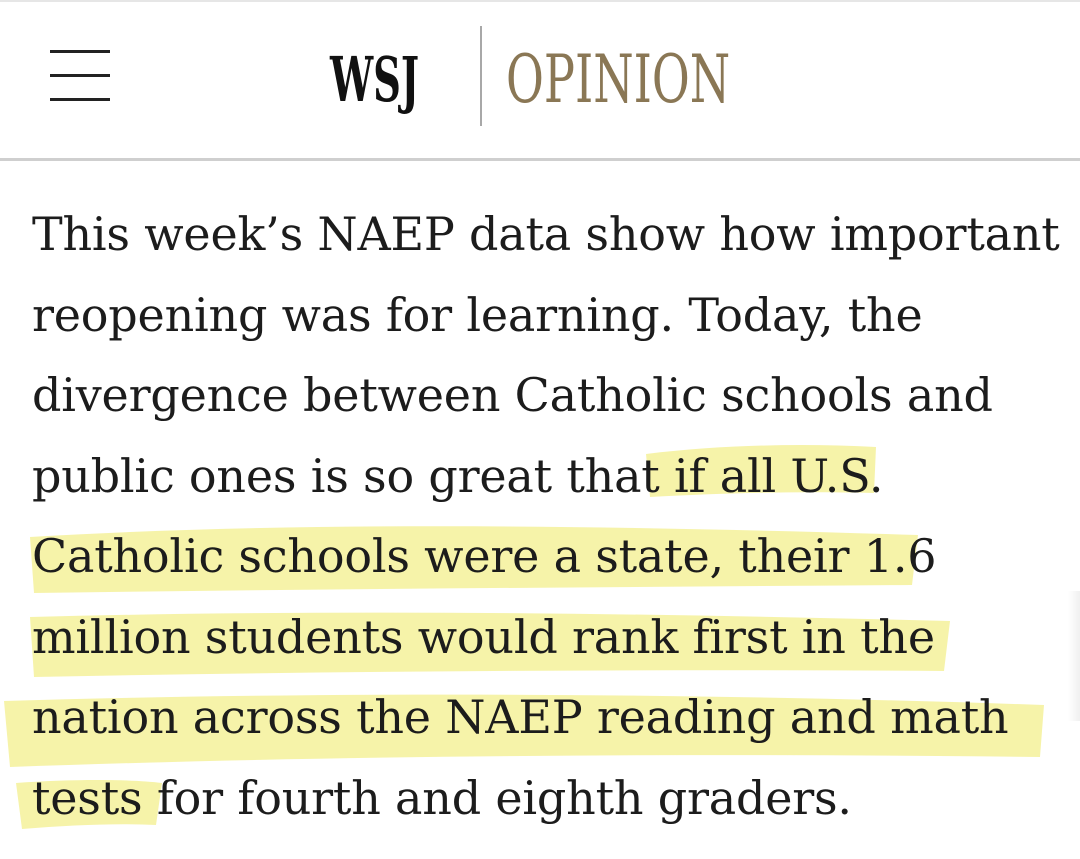 The height and width of the screenshot is (859, 1080). What do you see at coordinates (1074, 656) in the screenshot?
I see `scroll-edge-shadow` at bounding box center [1074, 656].